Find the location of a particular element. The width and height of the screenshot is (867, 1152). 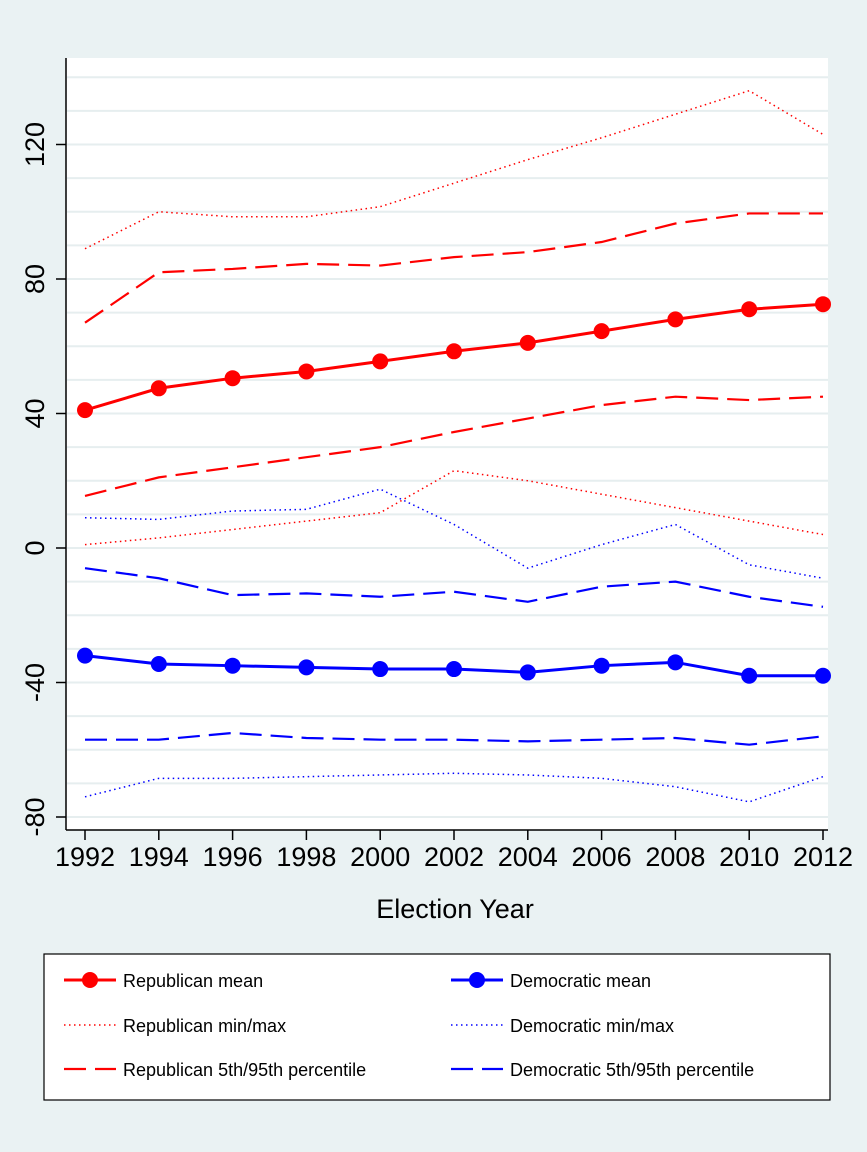

y-tick-label: -40 is located at coordinates (35, 682).